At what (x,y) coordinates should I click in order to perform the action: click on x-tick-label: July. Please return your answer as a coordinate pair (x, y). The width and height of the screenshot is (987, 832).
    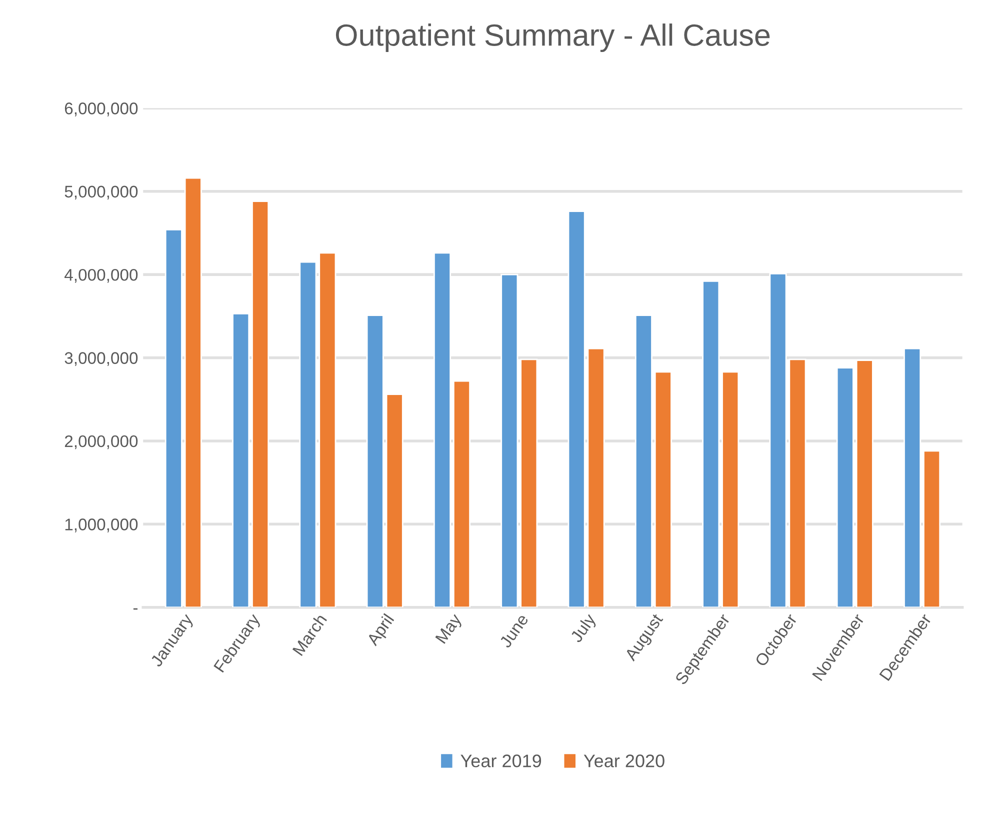
    Looking at the image, I should click on (584, 629).